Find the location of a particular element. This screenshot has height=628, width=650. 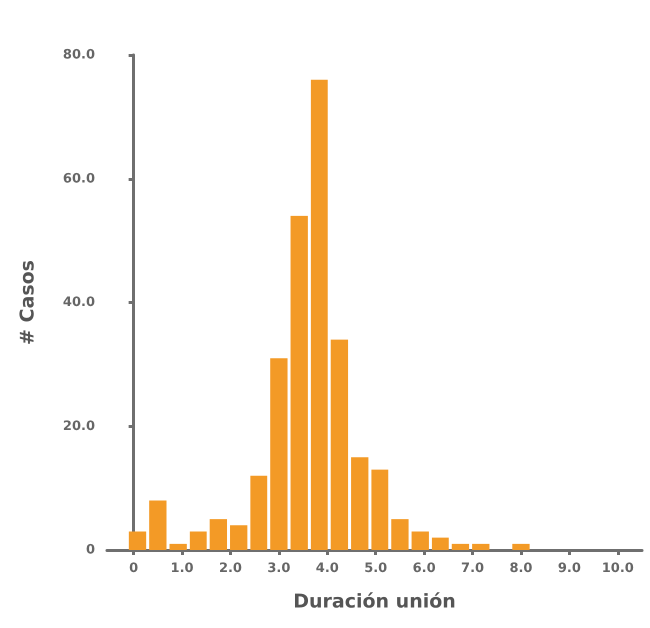

x-tick-label: 10.0 is located at coordinates (618, 568).